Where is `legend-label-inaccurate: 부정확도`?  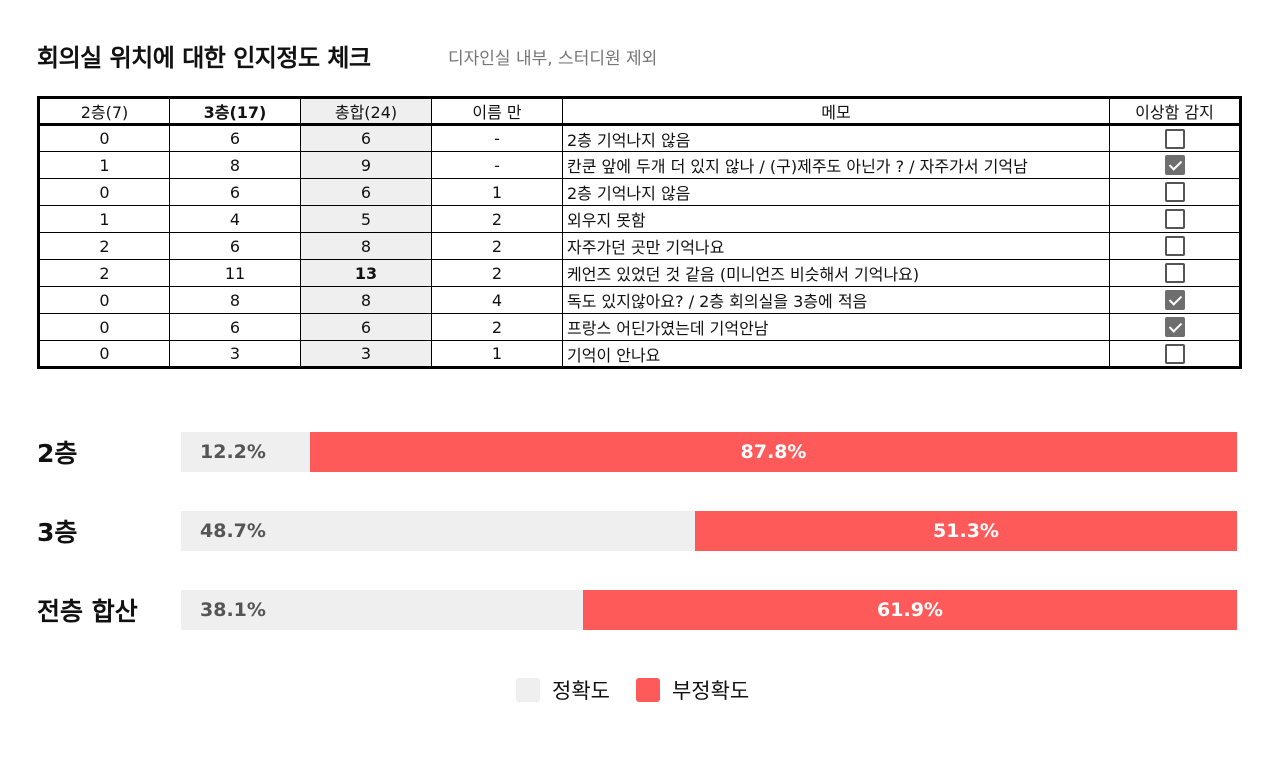 legend-label-inaccurate: 부정확도 is located at coordinates (710, 691).